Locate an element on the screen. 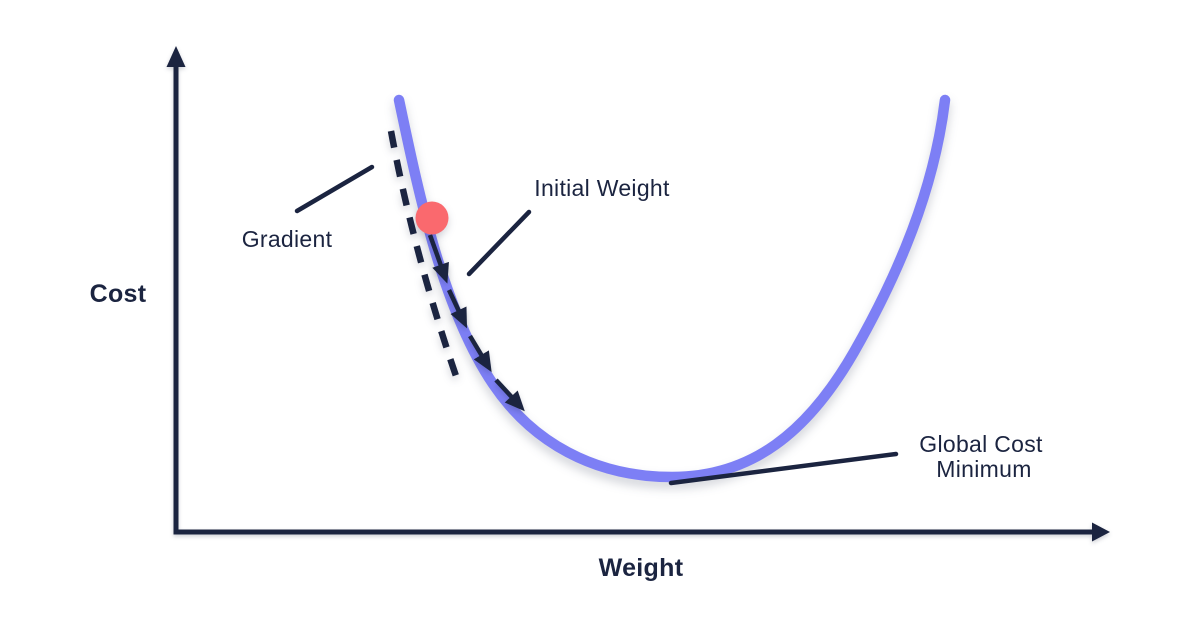  descent-step-arrows is located at coordinates (476, 323).